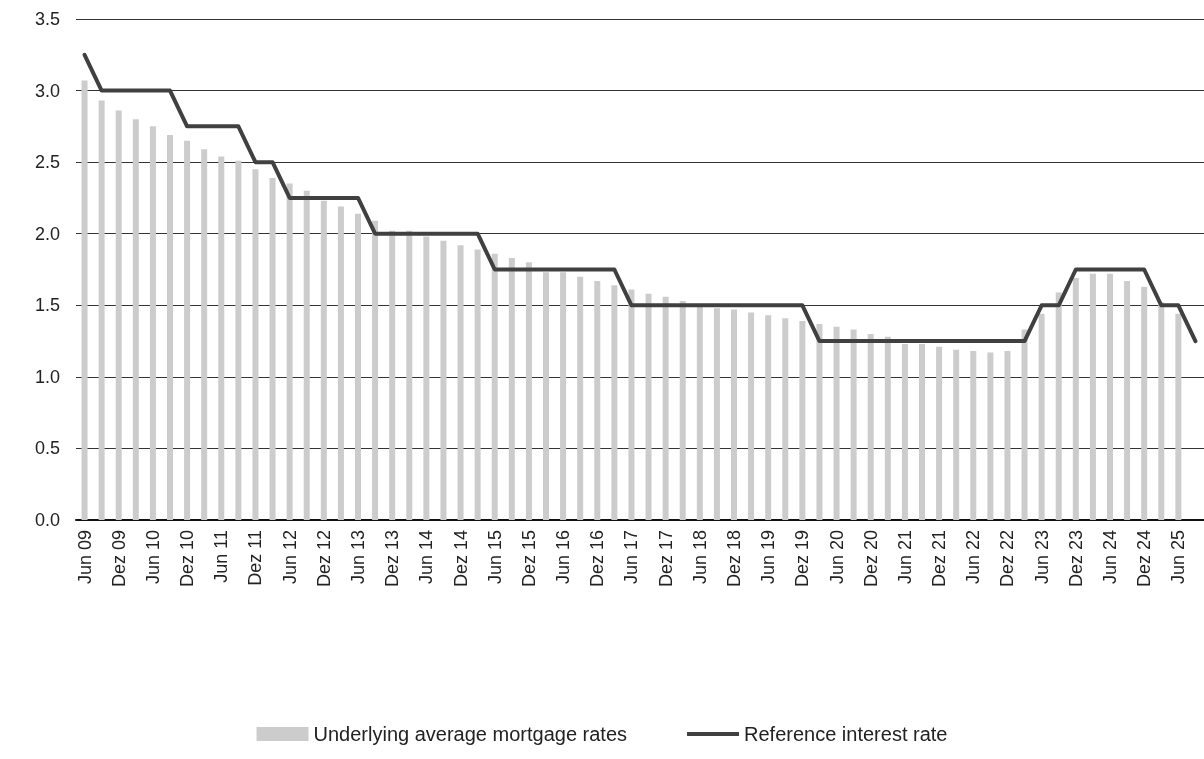  What do you see at coordinates (1178, 557) in the screenshot?
I see `x-tick-label: Jun 25` at bounding box center [1178, 557].